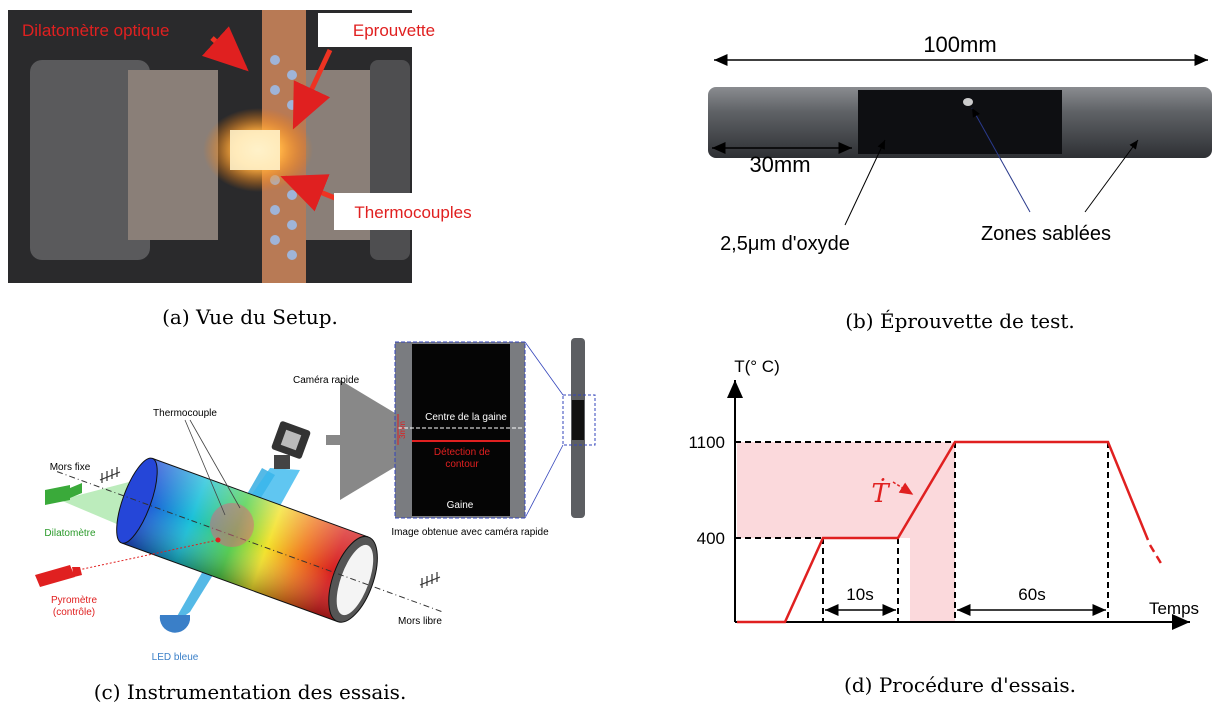 The height and width of the screenshot is (711, 1219). What do you see at coordinates (960, 685) in the screenshot?
I see `caption: (d) Procédure d'essais.` at bounding box center [960, 685].